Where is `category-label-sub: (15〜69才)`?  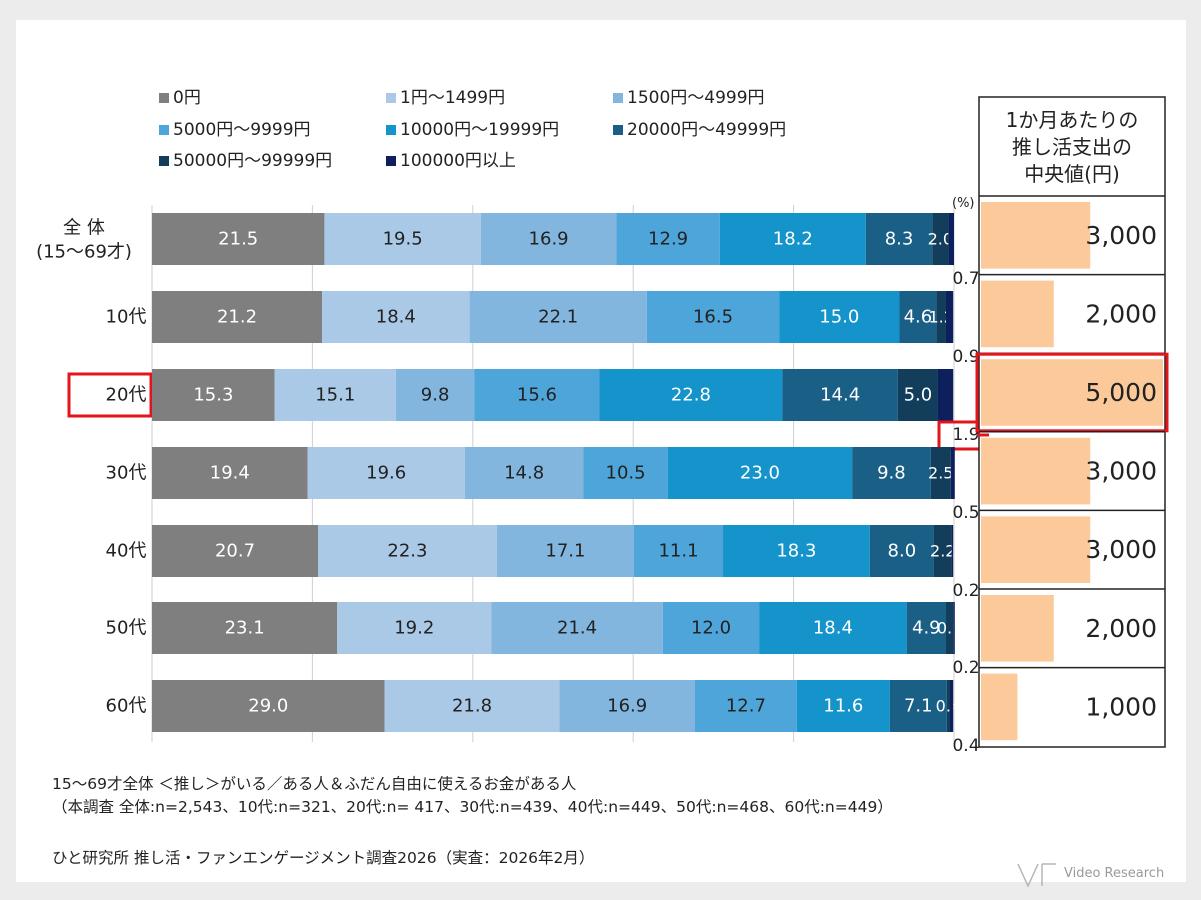 category-label-sub: (15〜69才) is located at coordinates (84, 252).